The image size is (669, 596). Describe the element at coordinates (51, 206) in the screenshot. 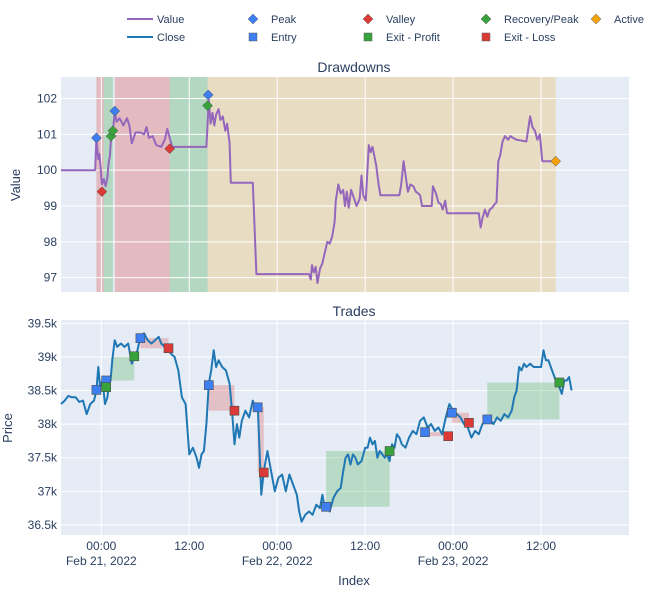

I see `y-tick-label: 99` at that location.